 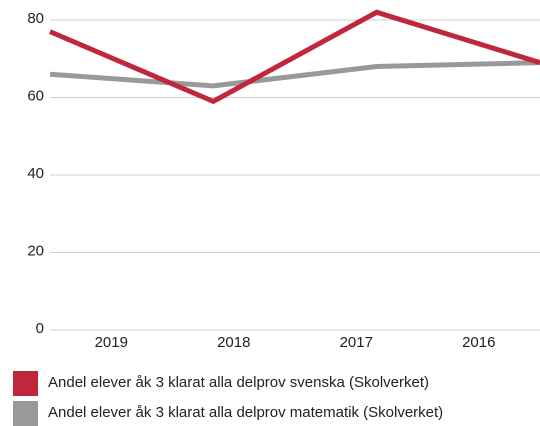 What do you see at coordinates (294, 74) in the screenshot?
I see `series-line` at bounding box center [294, 74].